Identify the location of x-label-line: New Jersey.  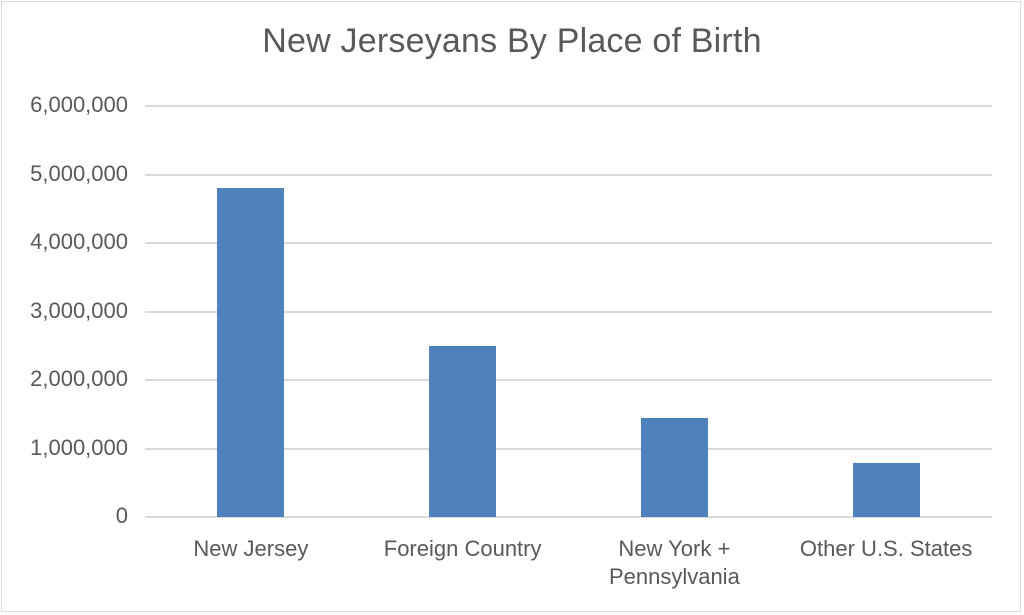
(251, 548).